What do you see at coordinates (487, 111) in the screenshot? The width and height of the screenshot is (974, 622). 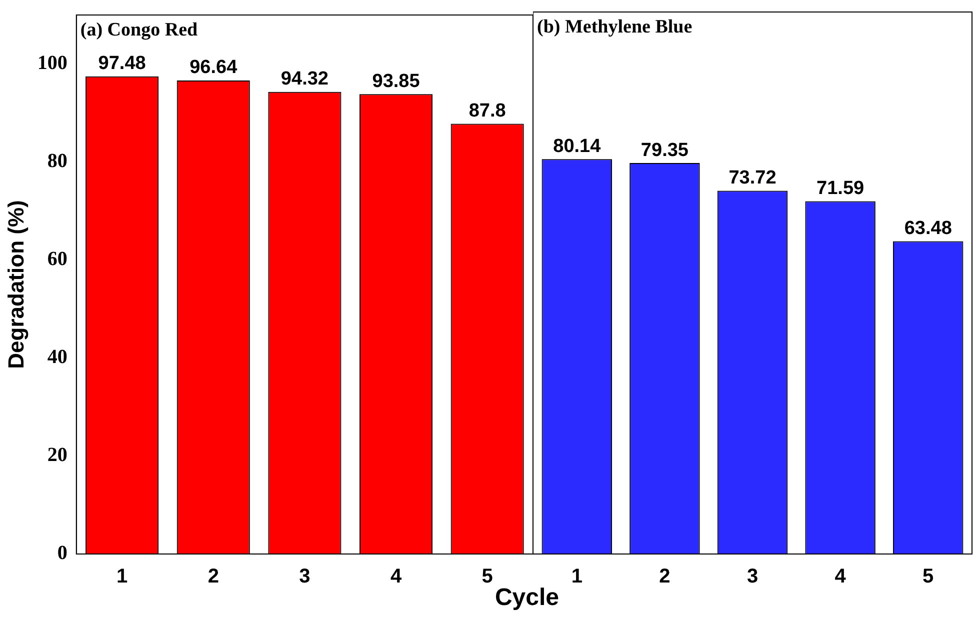 I see `data-label: 87.8` at bounding box center [487, 111].